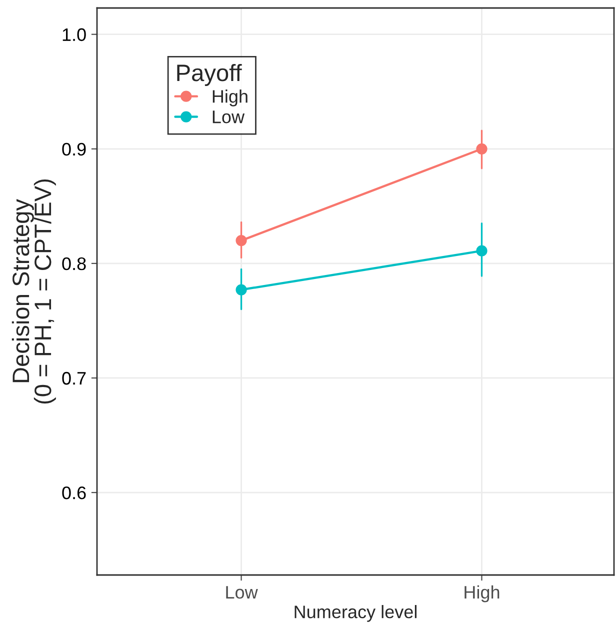 The width and height of the screenshot is (616, 627). I want to click on legend-label: Low, so click(228, 117).